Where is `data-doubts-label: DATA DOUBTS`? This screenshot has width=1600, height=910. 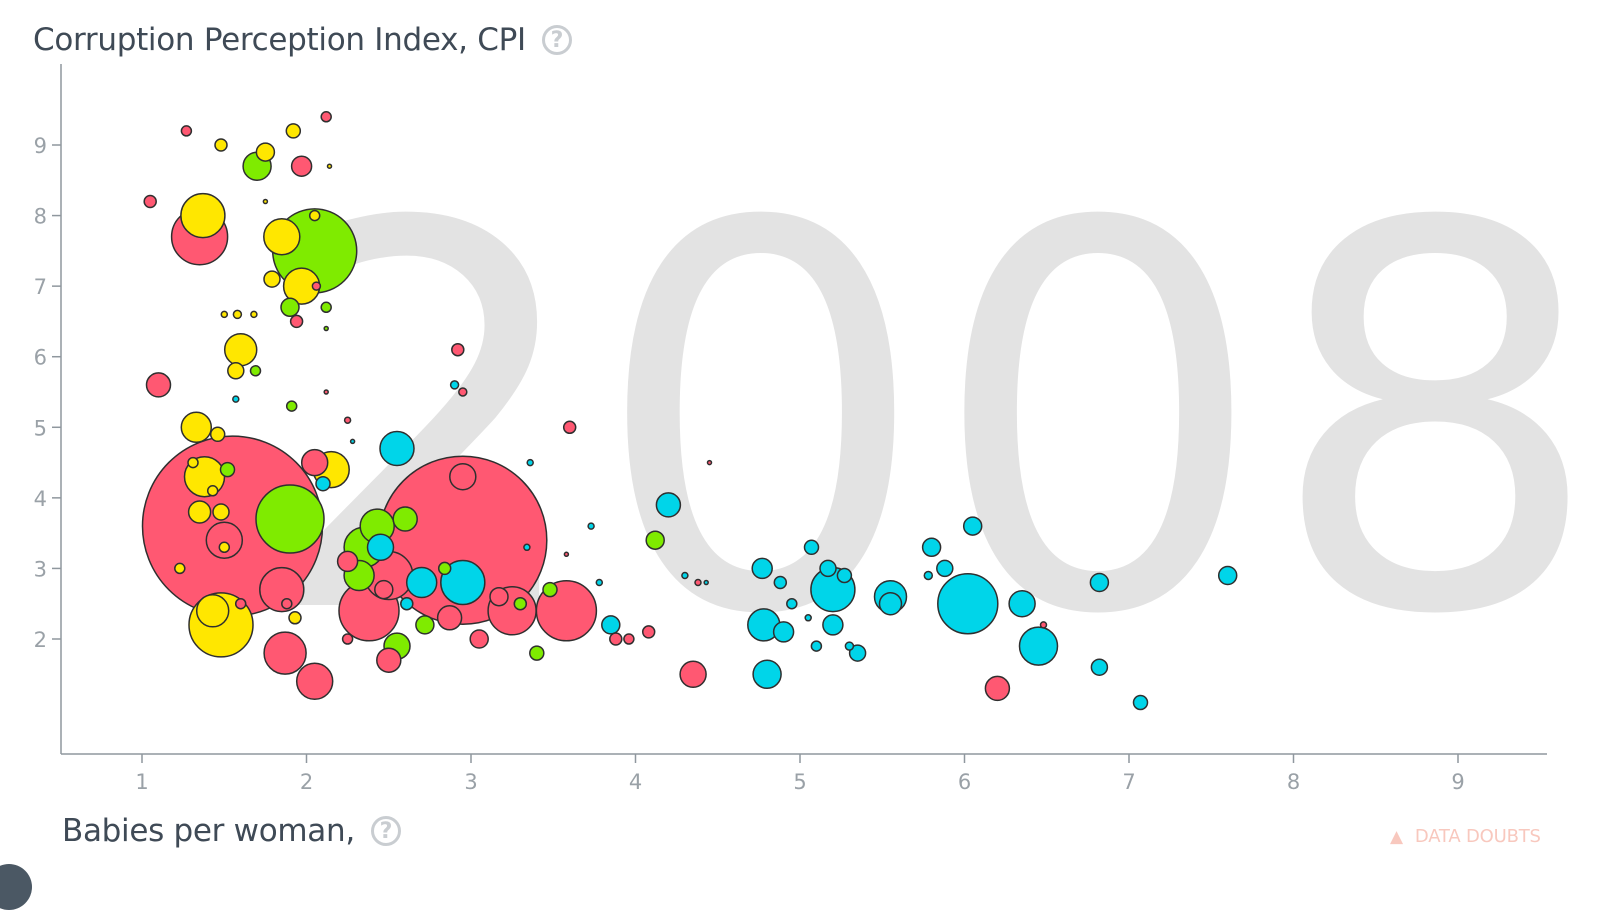
data-doubts-label: DATA DOUBTS is located at coordinates (1477, 836).